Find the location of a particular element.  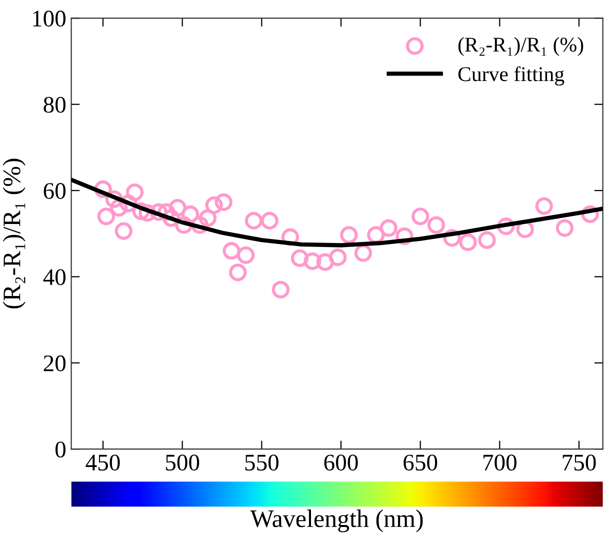

y-tick-label: 0 is located at coordinates (61, 450).